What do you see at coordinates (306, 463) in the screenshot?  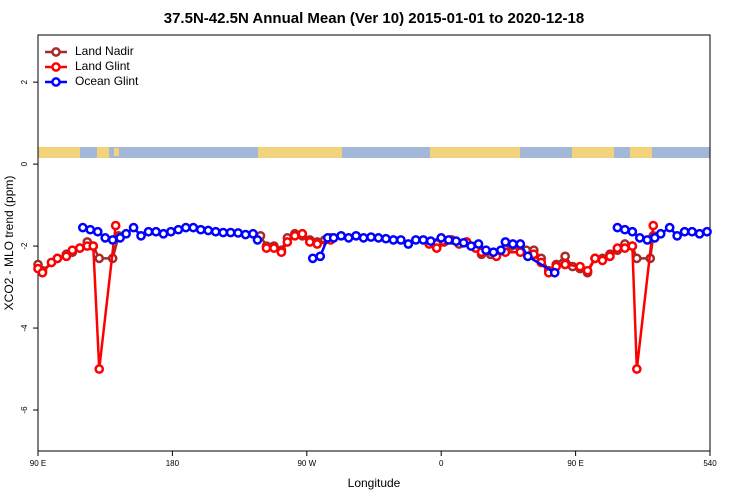 I see `x-tick-label: 90 W` at bounding box center [306, 463].